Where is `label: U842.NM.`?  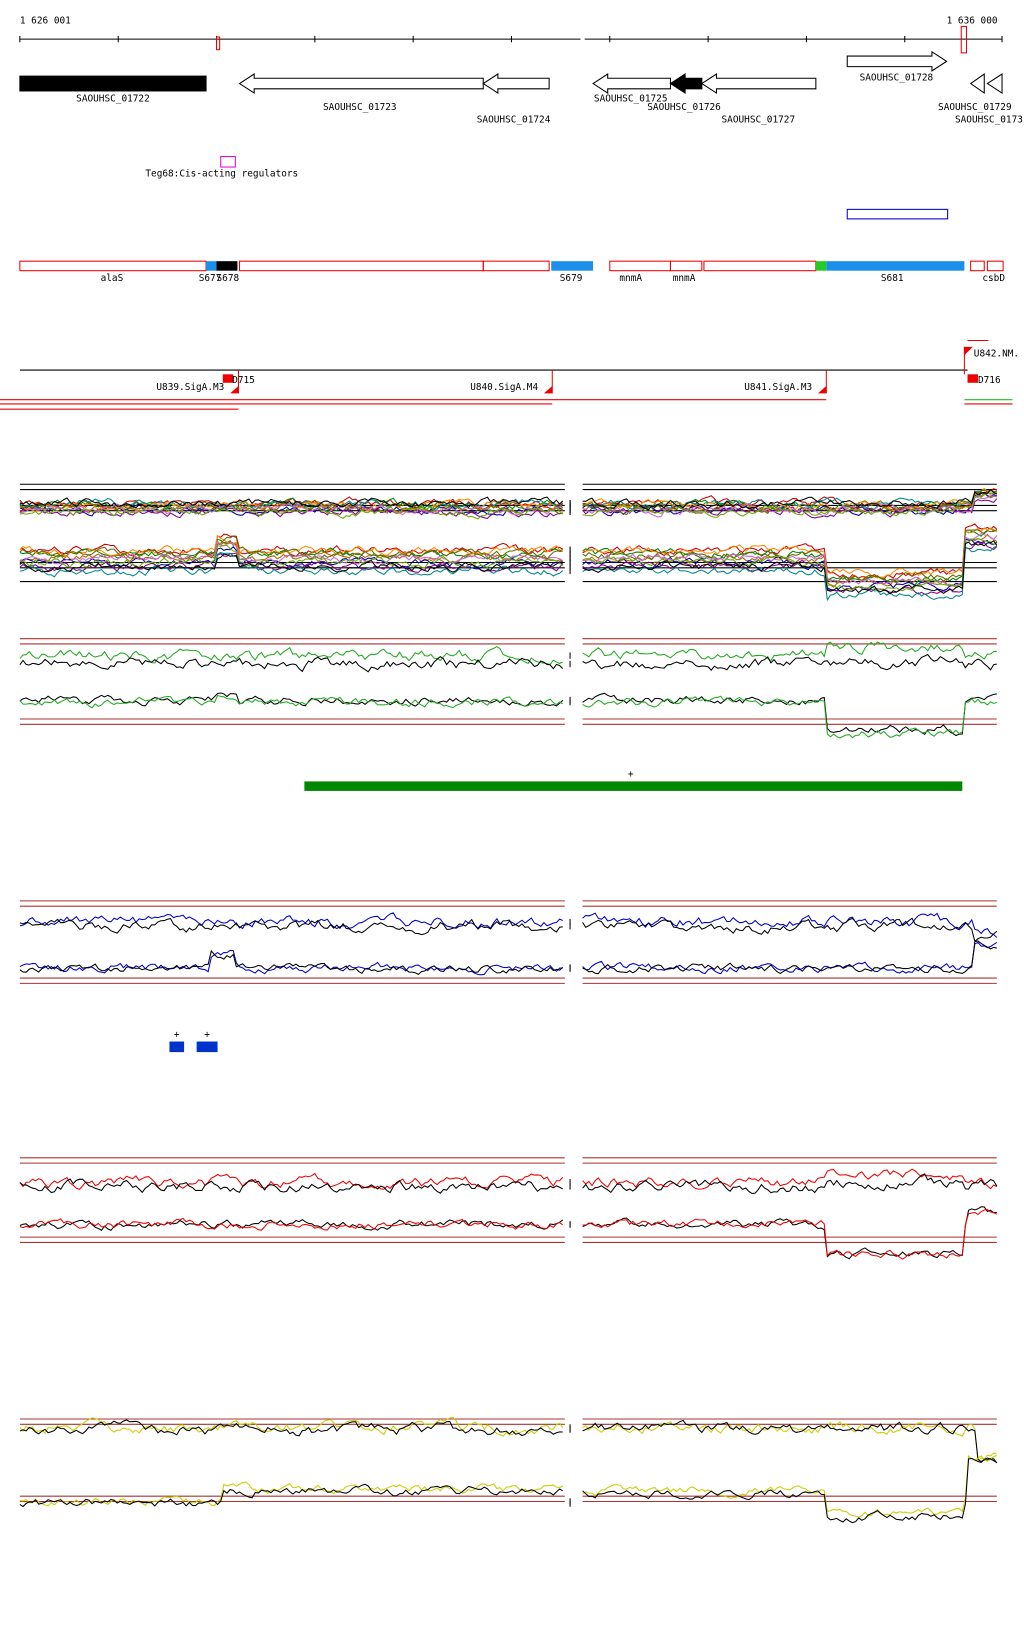 label: U842.NM. is located at coordinates (996, 353).